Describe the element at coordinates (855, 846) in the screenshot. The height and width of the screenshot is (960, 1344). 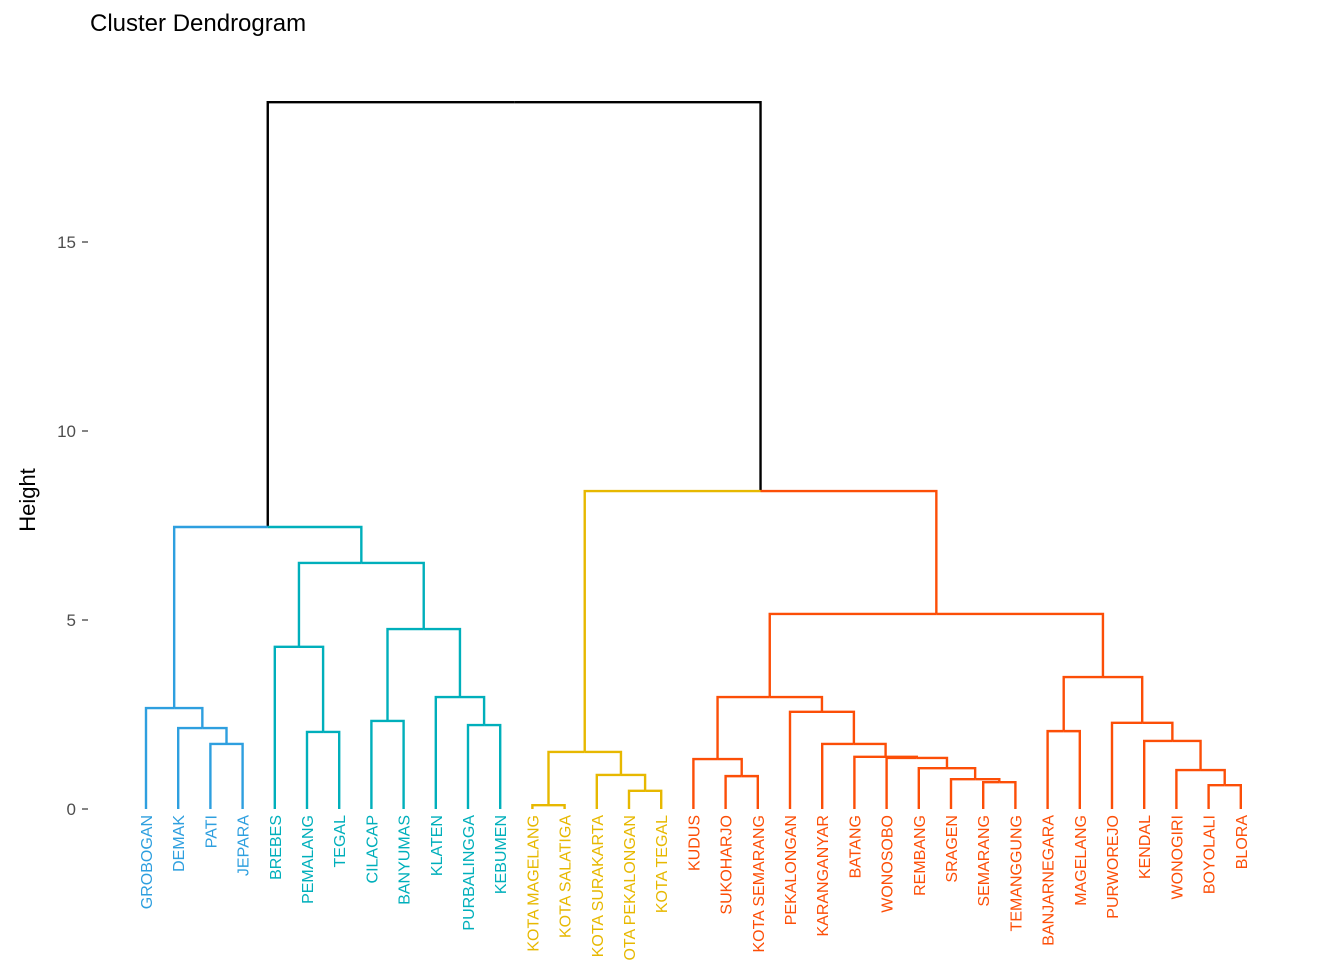
I see `leaf-label: BATANG` at that location.